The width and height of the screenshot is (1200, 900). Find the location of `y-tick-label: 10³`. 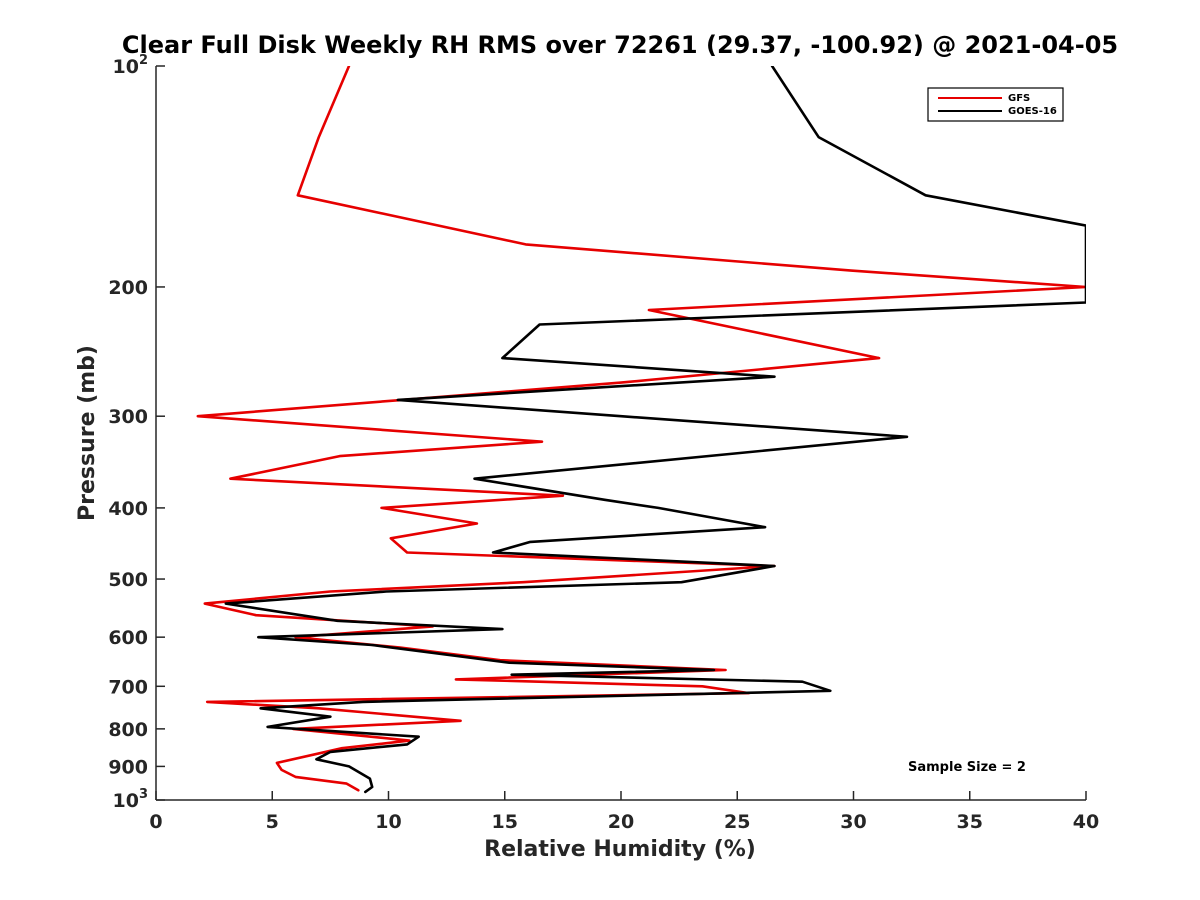

y-tick-label: 10³ is located at coordinates (131, 799).